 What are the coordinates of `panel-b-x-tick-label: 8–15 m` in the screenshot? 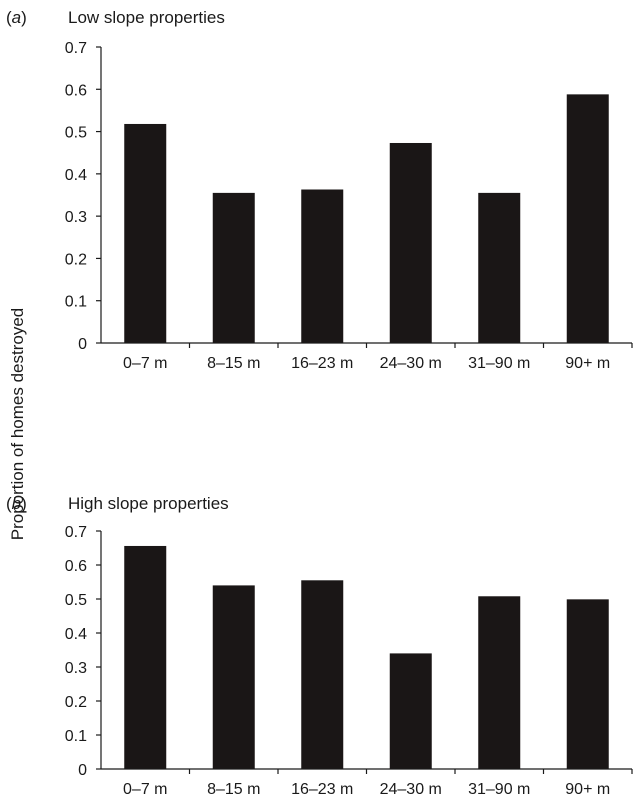 It's located at (233, 789).